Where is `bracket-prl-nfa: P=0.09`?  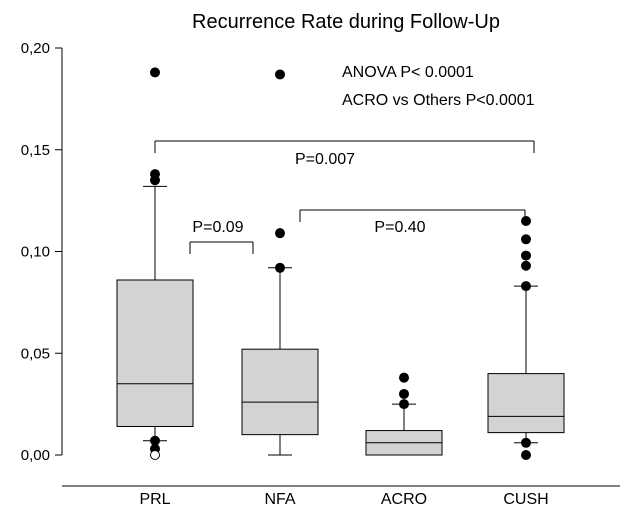
bracket-prl-nfa: P=0.09 is located at coordinates (221, 236).